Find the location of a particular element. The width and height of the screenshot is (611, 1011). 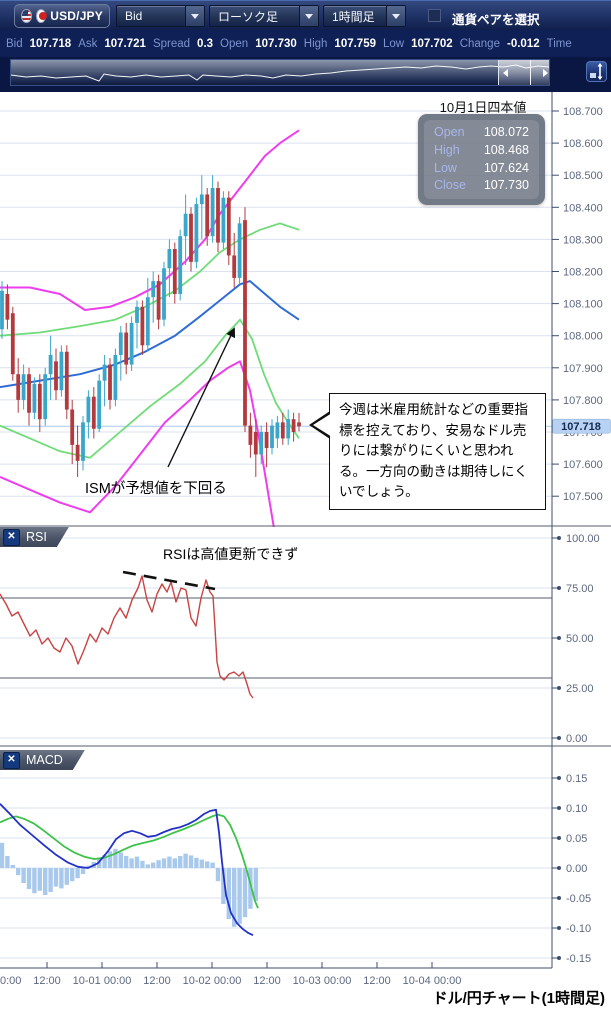

quote-label: Low is located at coordinates (394, 43).